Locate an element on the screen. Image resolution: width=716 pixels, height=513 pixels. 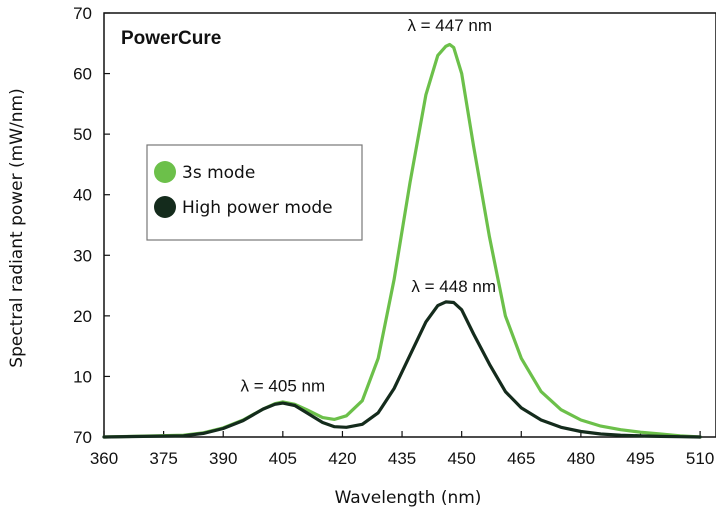
legend-box is located at coordinates (254, 192).